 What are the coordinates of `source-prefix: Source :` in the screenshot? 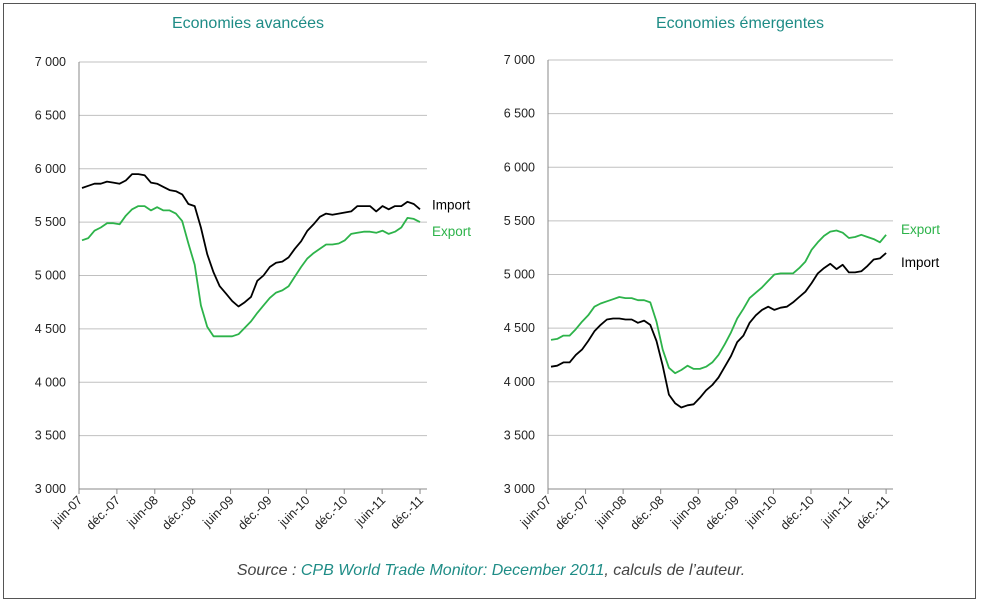 It's located at (268, 570).